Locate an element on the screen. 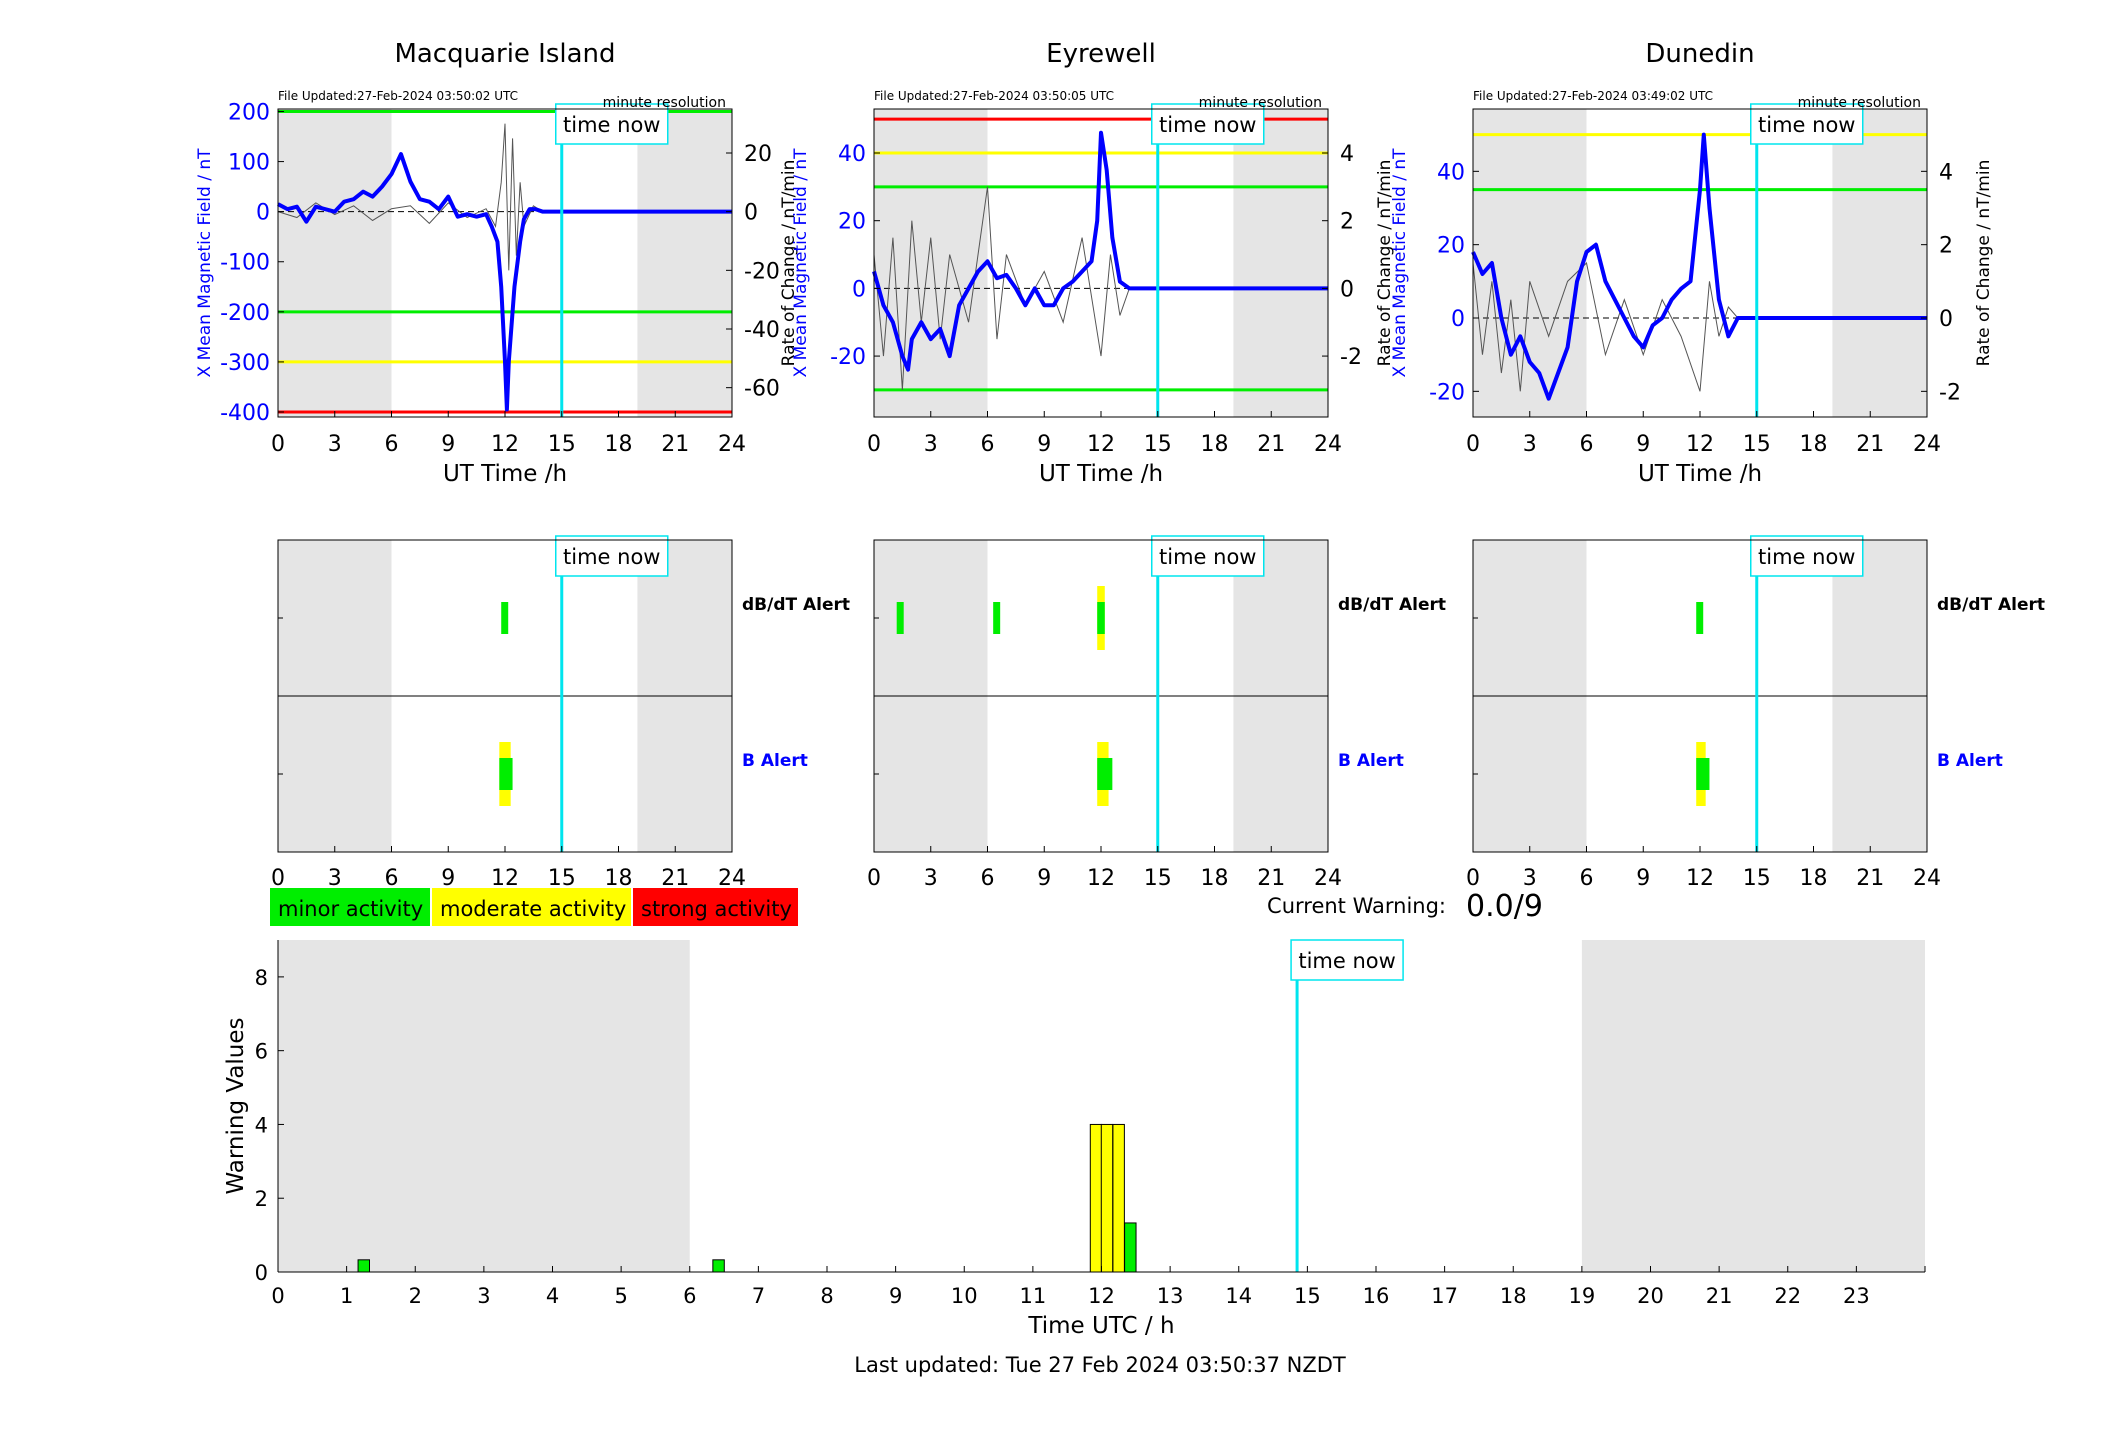  eyrewell-y2tick-label: 4 is located at coordinates (1347, 154).